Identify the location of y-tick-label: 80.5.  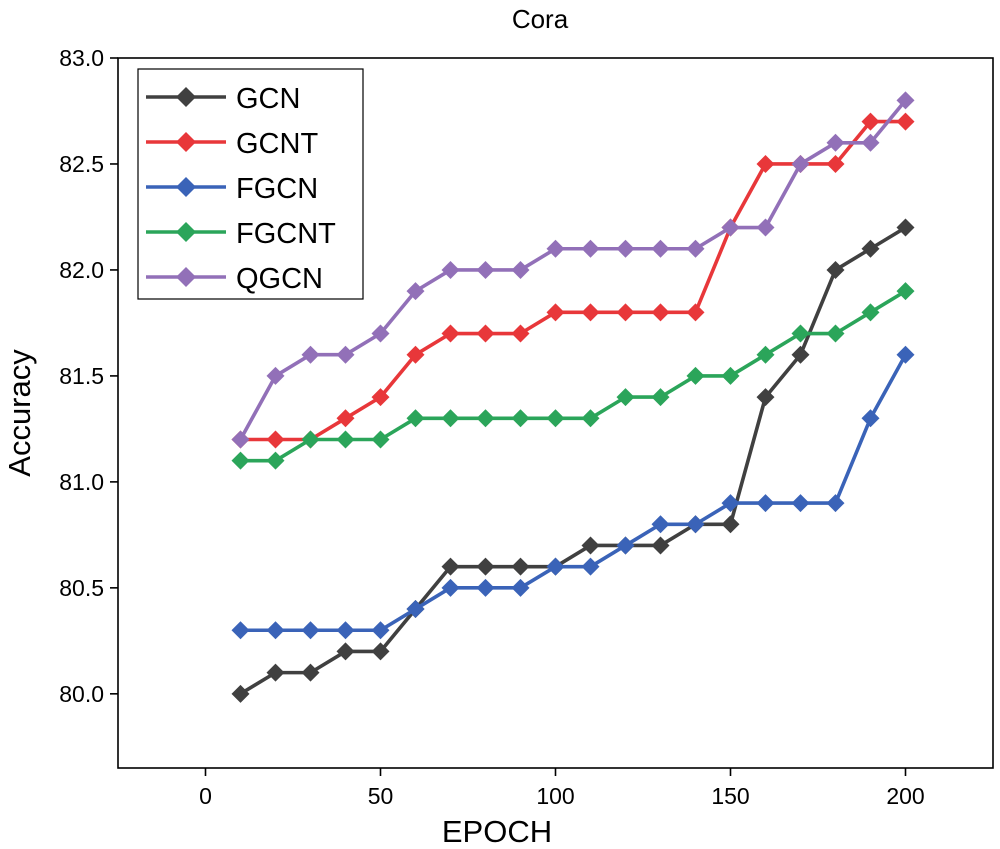
(81, 588).